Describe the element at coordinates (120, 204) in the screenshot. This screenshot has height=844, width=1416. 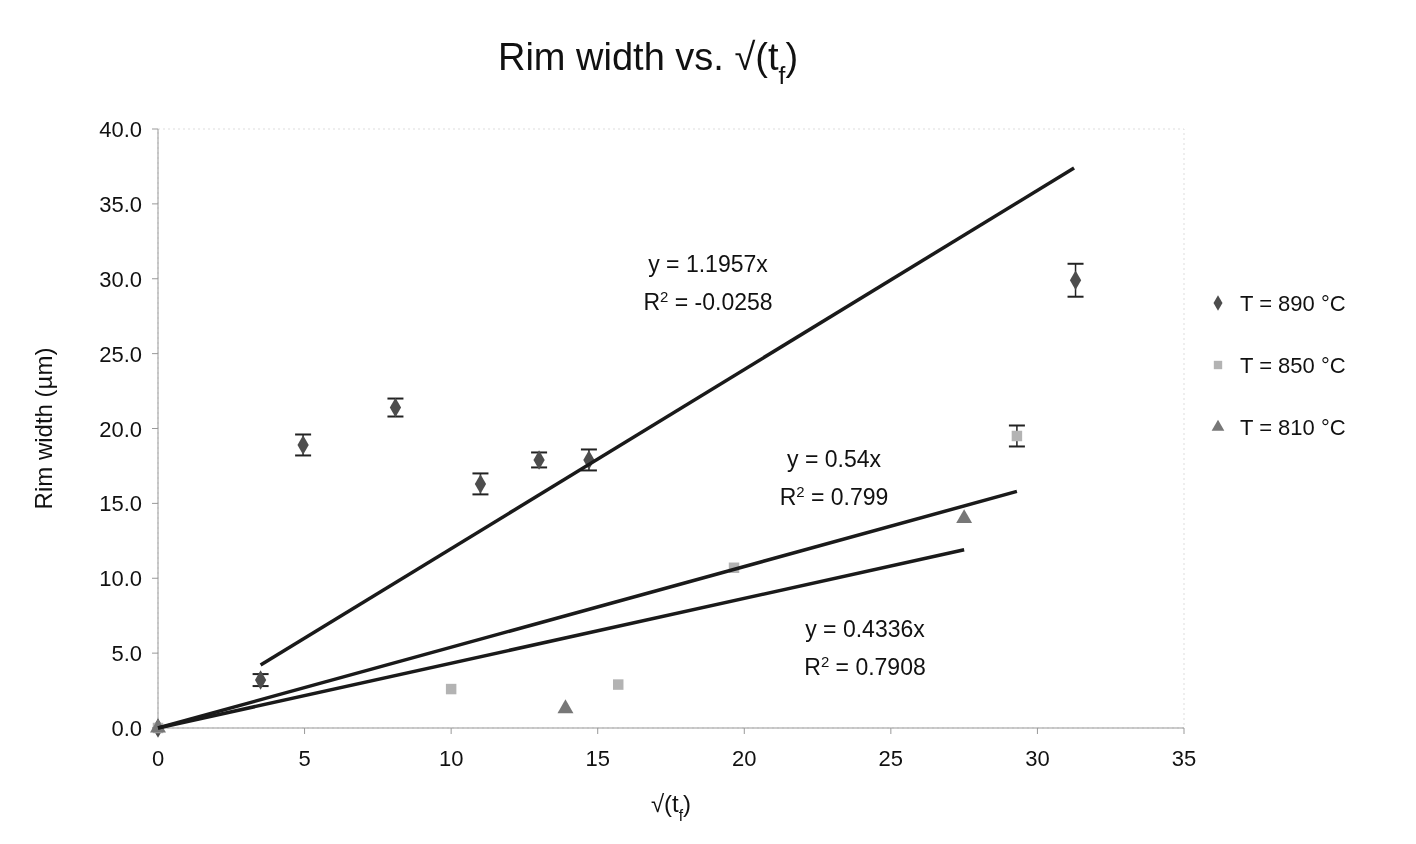
I see `y-tick-label: 35.0` at that location.